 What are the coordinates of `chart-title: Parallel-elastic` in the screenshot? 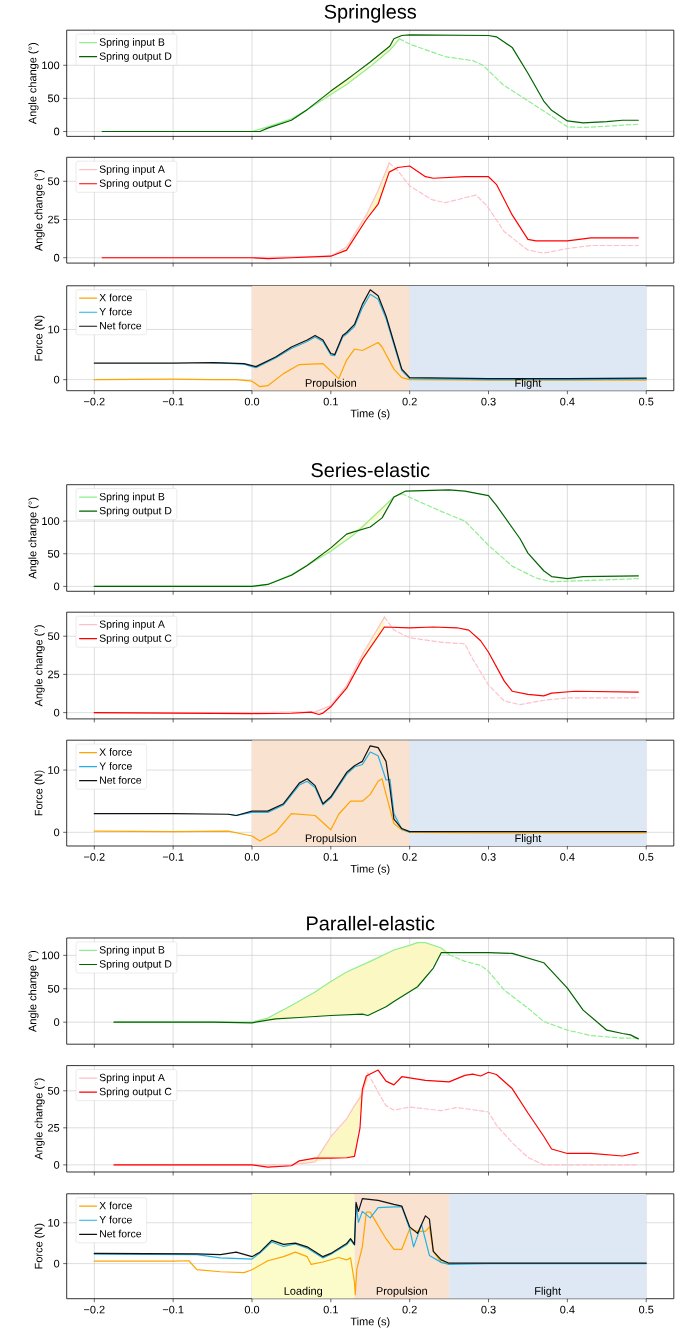 It's located at (371, 923).